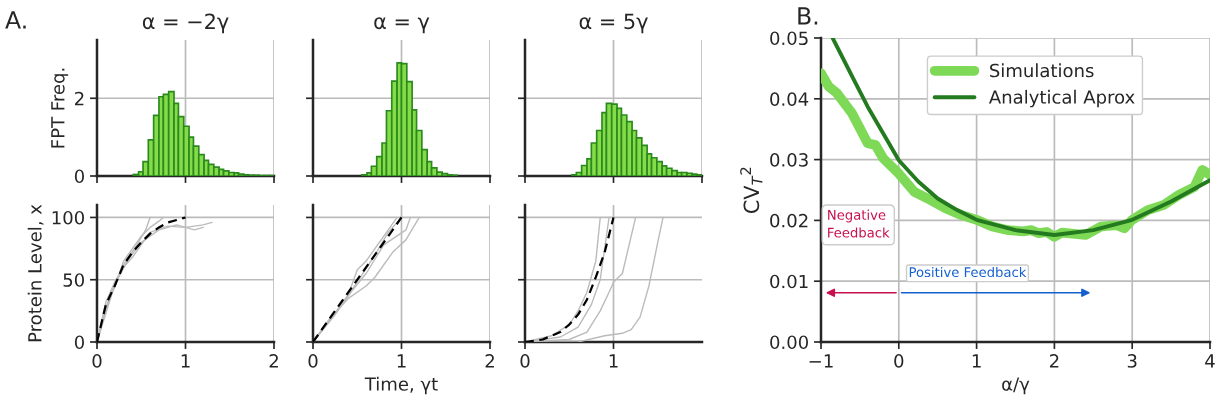  What do you see at coordinates (68, 217) in the screenshot?
I see `y-tick-label: 100` at bounding box center [68, 217].